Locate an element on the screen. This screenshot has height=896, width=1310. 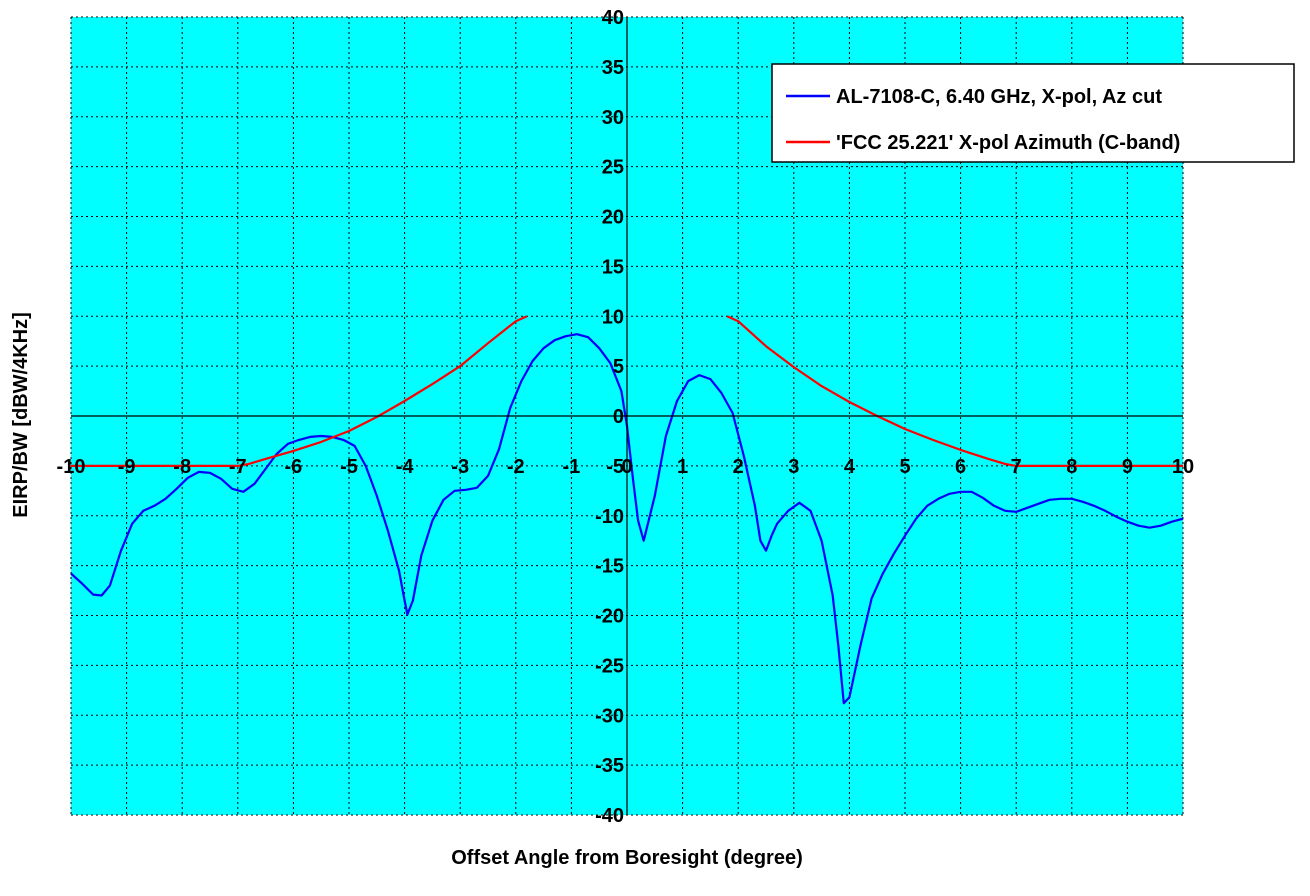
y-tick-label: -20 is located at coordinates (609, 617).